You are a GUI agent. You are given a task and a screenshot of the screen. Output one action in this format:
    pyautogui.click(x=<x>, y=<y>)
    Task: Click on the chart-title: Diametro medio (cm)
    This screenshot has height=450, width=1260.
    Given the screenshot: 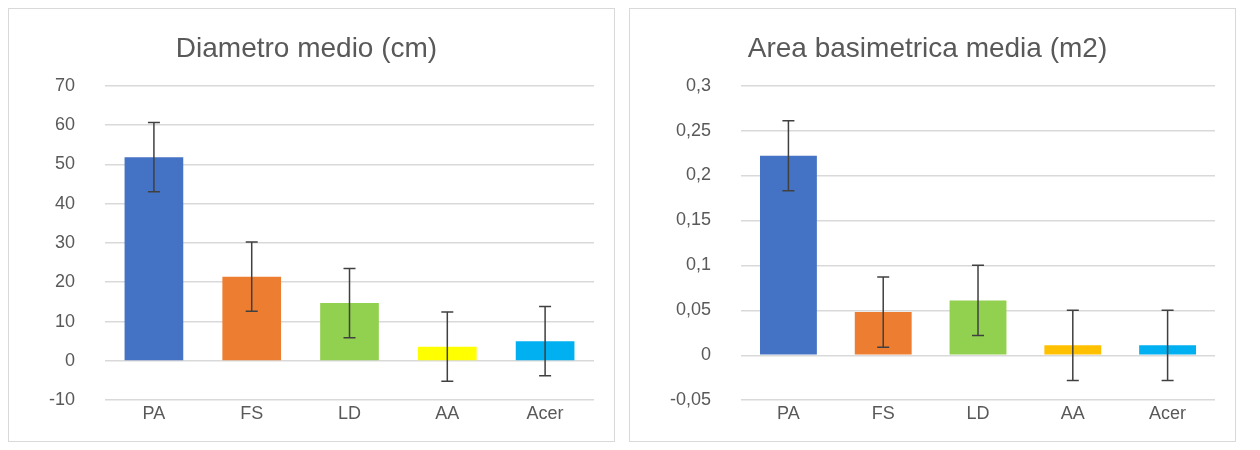 What is the action you would take?
    pyautogui.click(x=306, y=47)
    